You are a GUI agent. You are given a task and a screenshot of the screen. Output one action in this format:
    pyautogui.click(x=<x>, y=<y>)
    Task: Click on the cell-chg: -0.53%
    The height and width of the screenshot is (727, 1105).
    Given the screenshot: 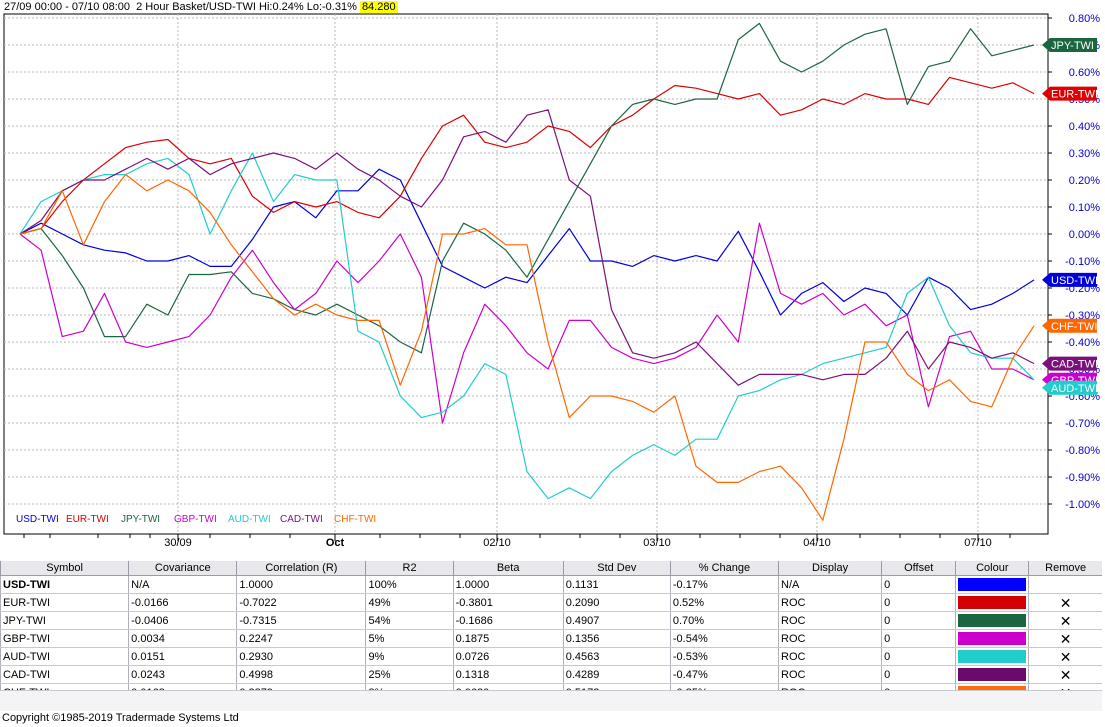 What is the action you would take?
    pyautogui.click(x=724, y=656)
    